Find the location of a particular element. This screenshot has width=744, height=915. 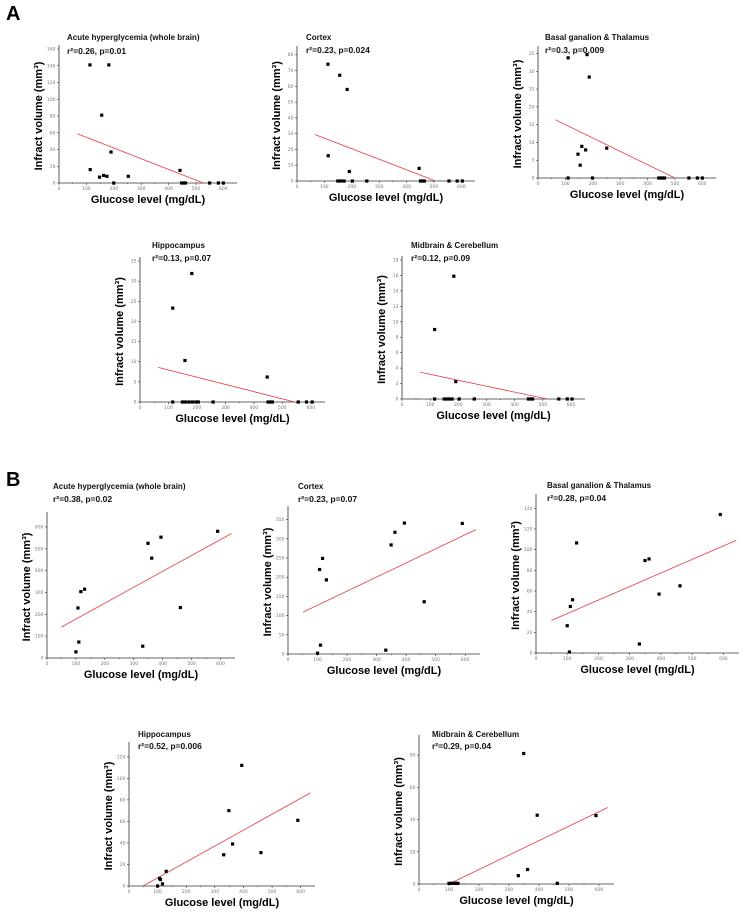

y-axis-label: Infract volume (mm³) is located at coordinates (27, 586).